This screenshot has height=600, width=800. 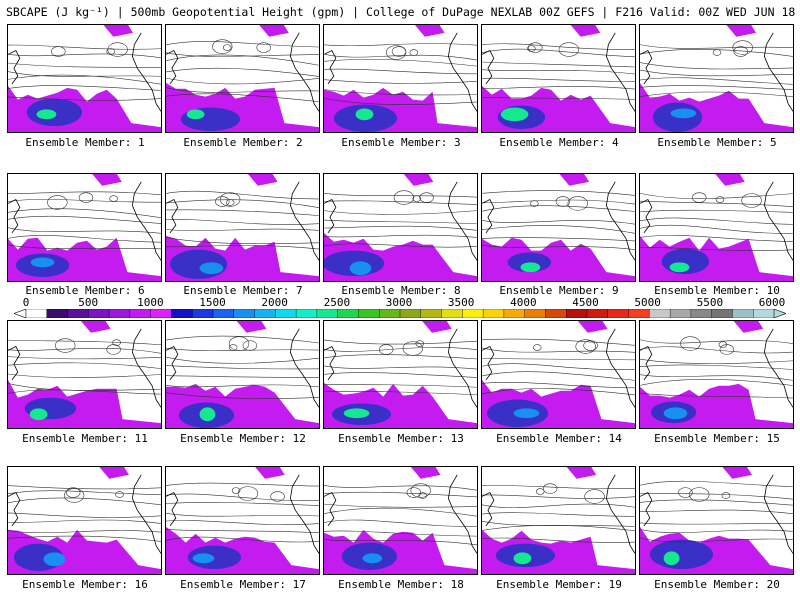 What do you see at coordinates (85, 584) in the screenshot?
I see `ensemble-member-label: Ensemble Member: 16` at bounding box center [85, 584].